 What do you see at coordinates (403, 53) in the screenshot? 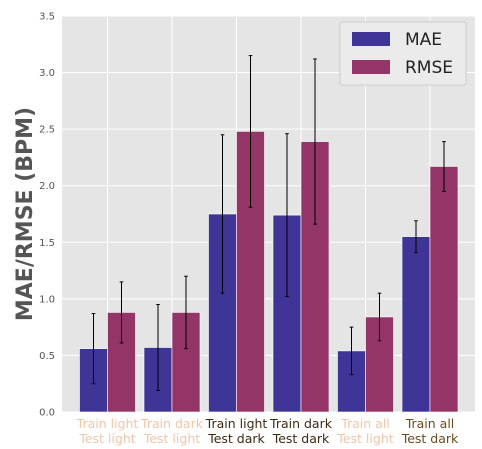
I see `legend: MAE RMSE` at bounding box center [403, 53].